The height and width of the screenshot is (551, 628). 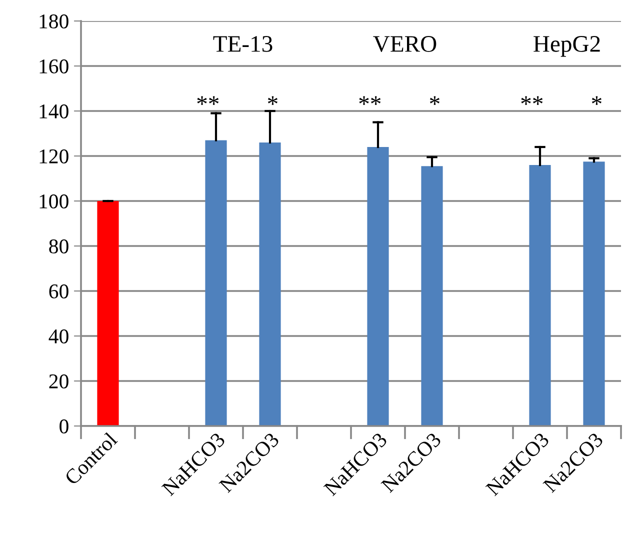 What do you see at coordinates (64, 426) in the screenshot?
I see `y-tick-label: 0` at bounding box center [64, 426].